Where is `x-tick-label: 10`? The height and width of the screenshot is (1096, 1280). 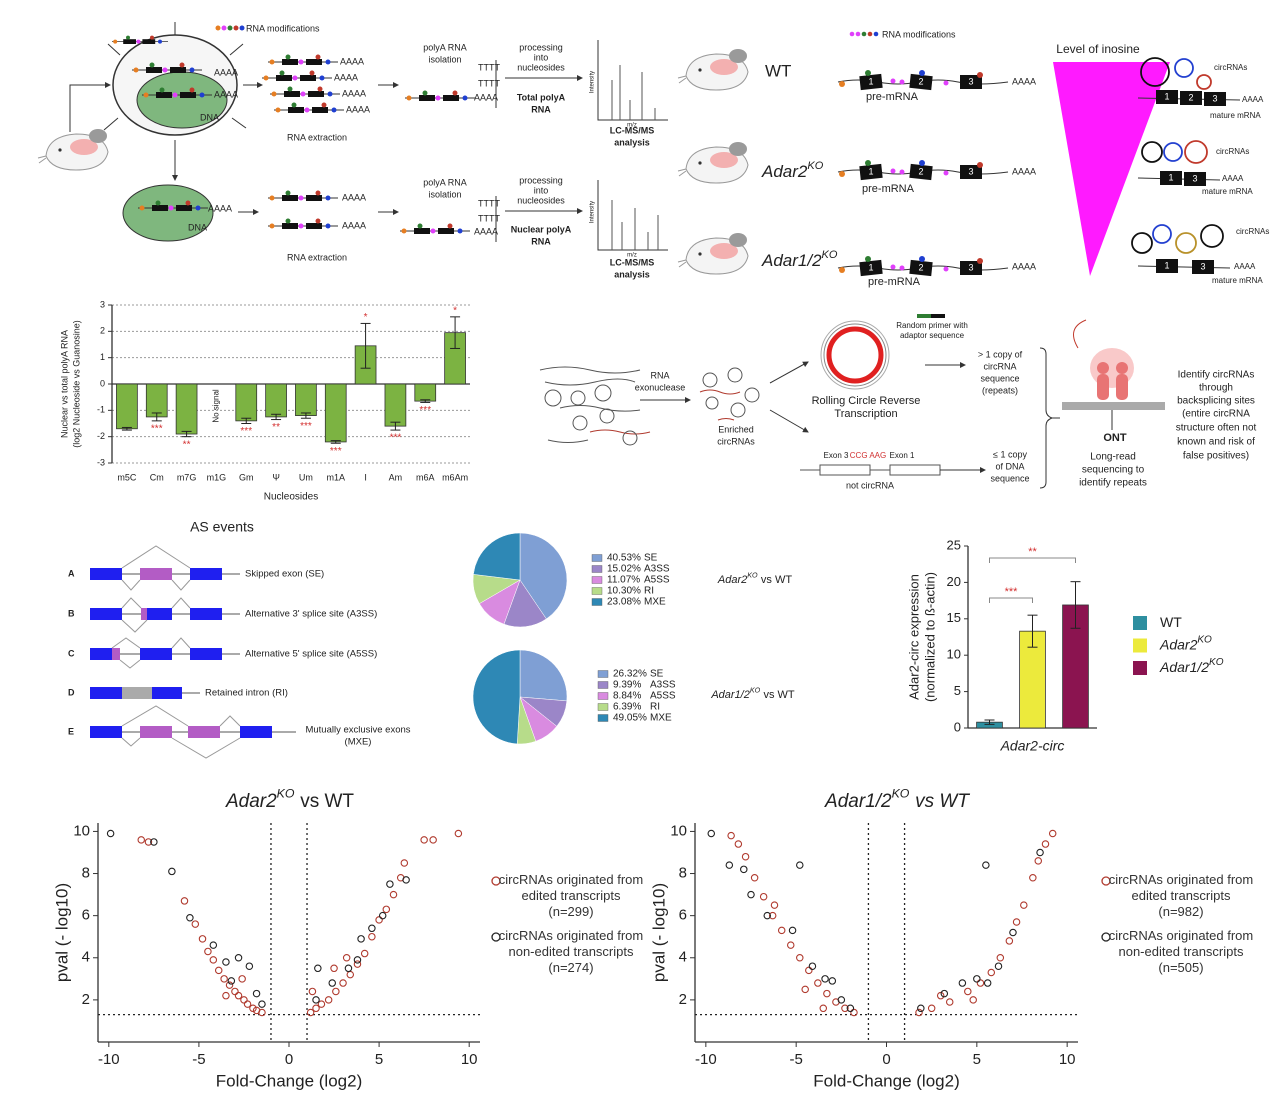
x-tick-label: 10 is located at coordinates (1067, 1059).